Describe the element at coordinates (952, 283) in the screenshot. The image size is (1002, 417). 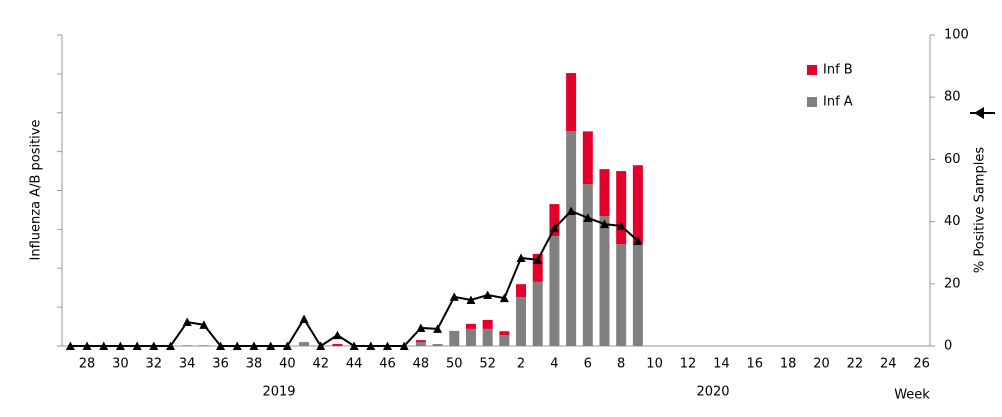
I see `y2-tick-label: 20` at that location.